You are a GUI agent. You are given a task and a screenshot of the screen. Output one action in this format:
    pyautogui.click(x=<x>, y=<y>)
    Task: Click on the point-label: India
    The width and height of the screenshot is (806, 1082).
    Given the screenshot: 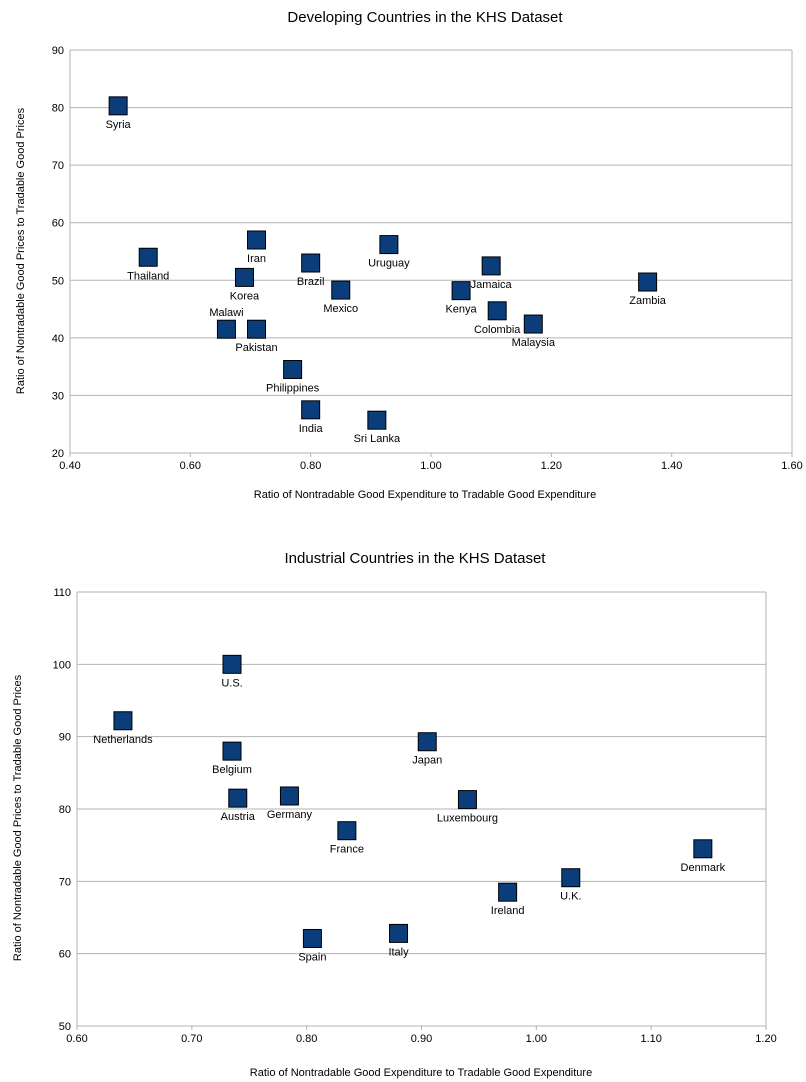 What is the action you would take?
    pyautogui.click(x=311, y=429)
    